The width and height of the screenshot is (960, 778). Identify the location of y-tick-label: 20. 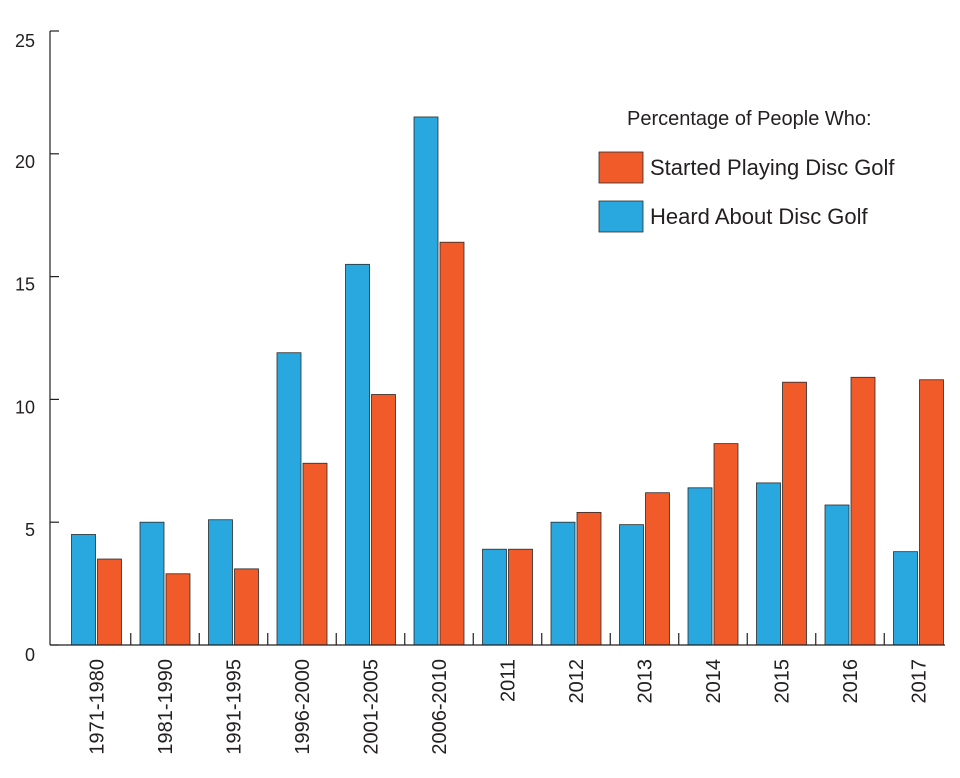
(25, 162).